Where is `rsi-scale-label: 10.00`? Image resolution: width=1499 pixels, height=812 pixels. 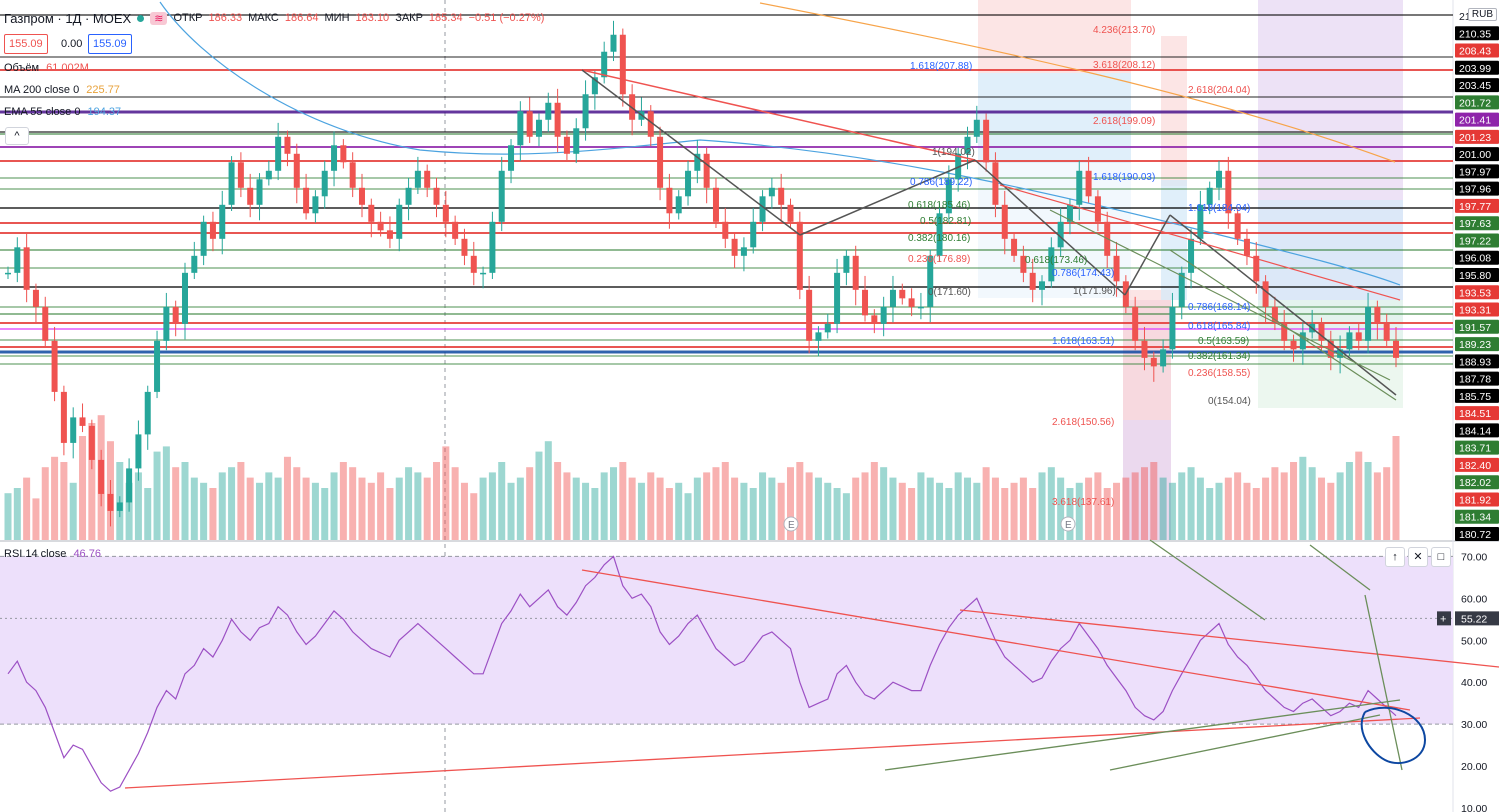 rsi-scale-label: 10.00 is located at coordinates (1474, 807).